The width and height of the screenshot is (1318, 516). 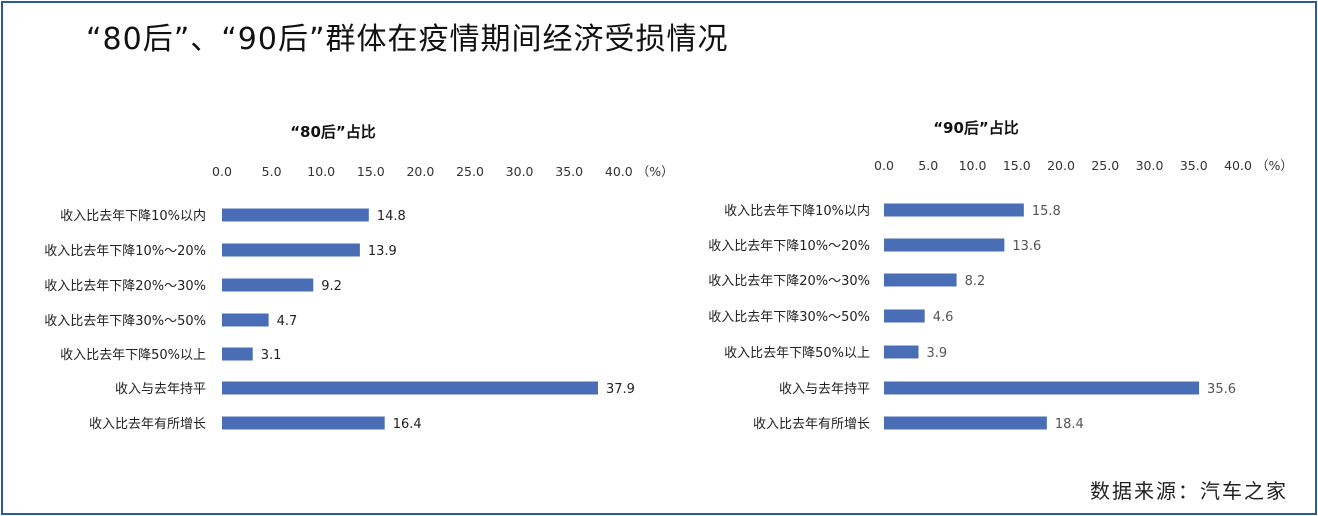 I want to click on data-label: 13.6, so click(x=1026, y=246).